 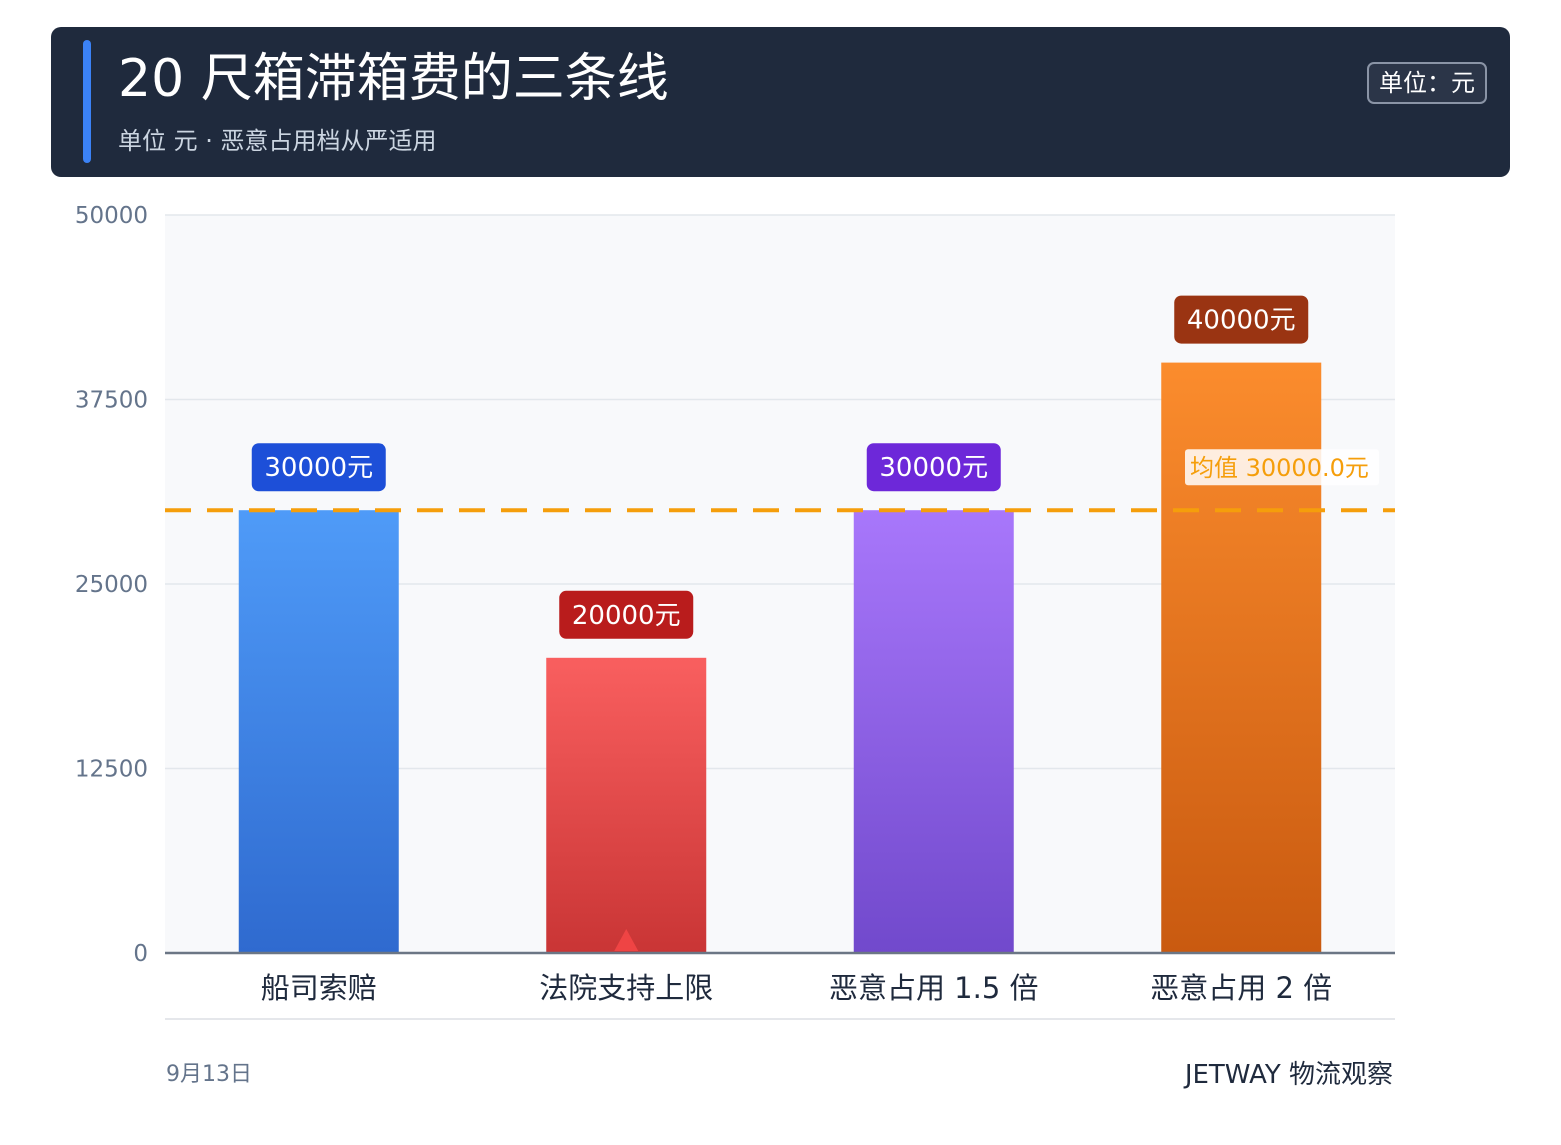 What do you see at coordinates (780, 1019) in the screenshot?
I see `footer-divider` at bounding box center [780, 1019].